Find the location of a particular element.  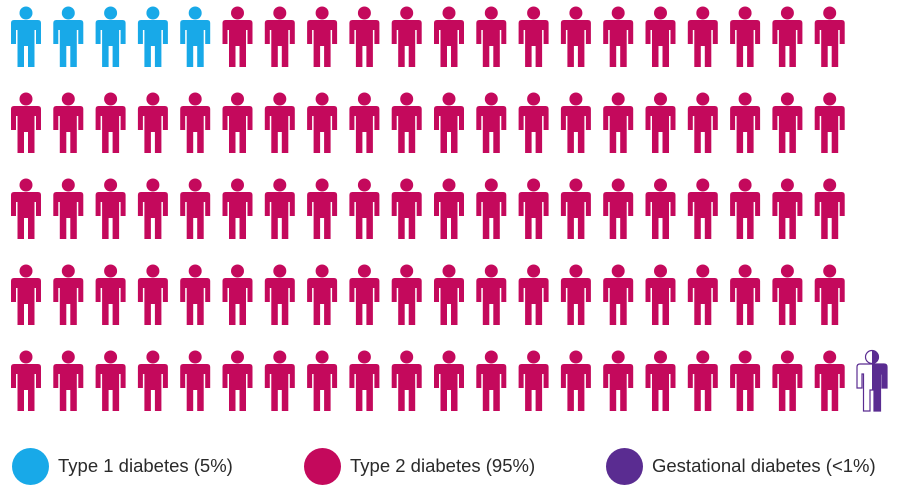

legend-item-type2: Type 2 diabetes (95%) is located at coordinates (419, 466).